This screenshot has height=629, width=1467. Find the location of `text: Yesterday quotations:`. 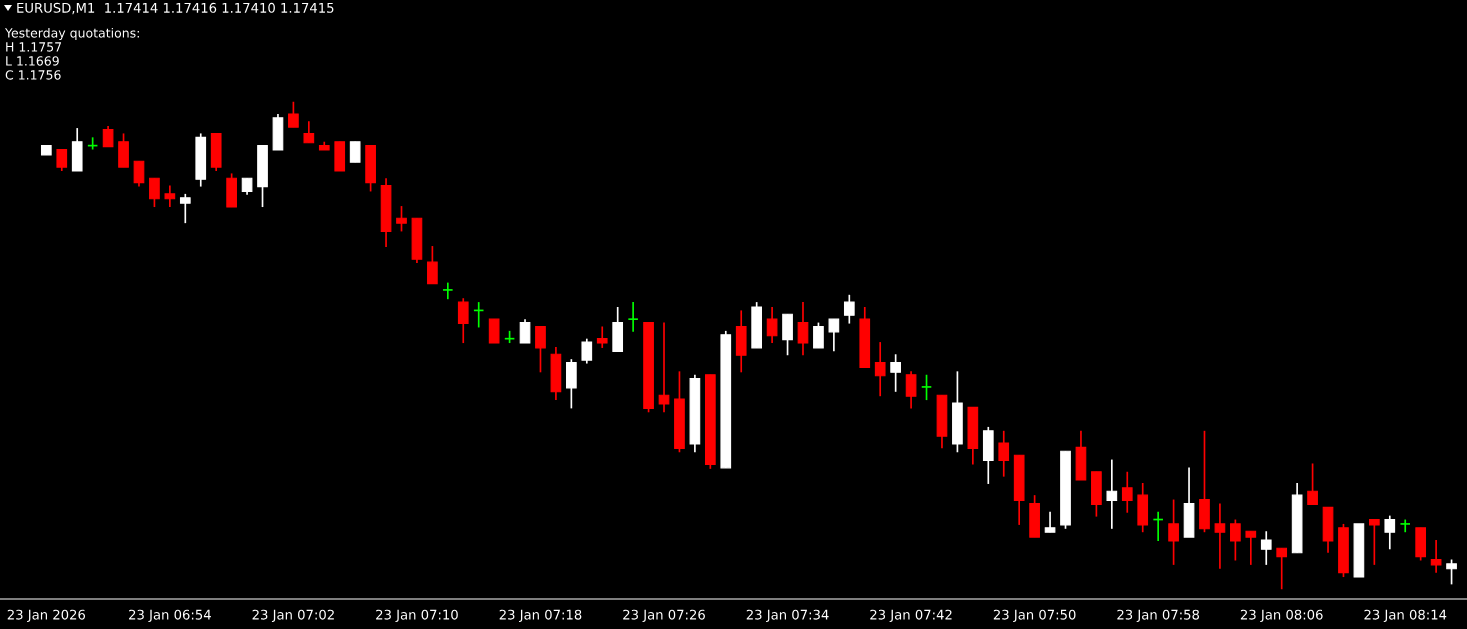

text: Yesterday quotations: is located at coordinates (71, 34).